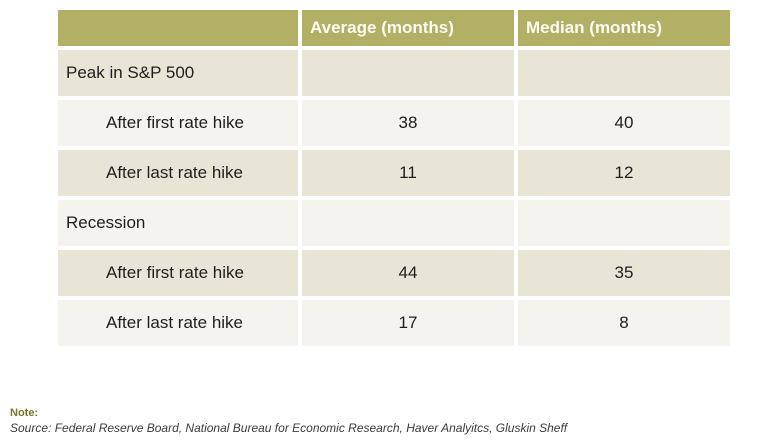  Describe the element at coordinates (624, 28) in the screenshot. I see `header-median-months: Median (months)` at that location.